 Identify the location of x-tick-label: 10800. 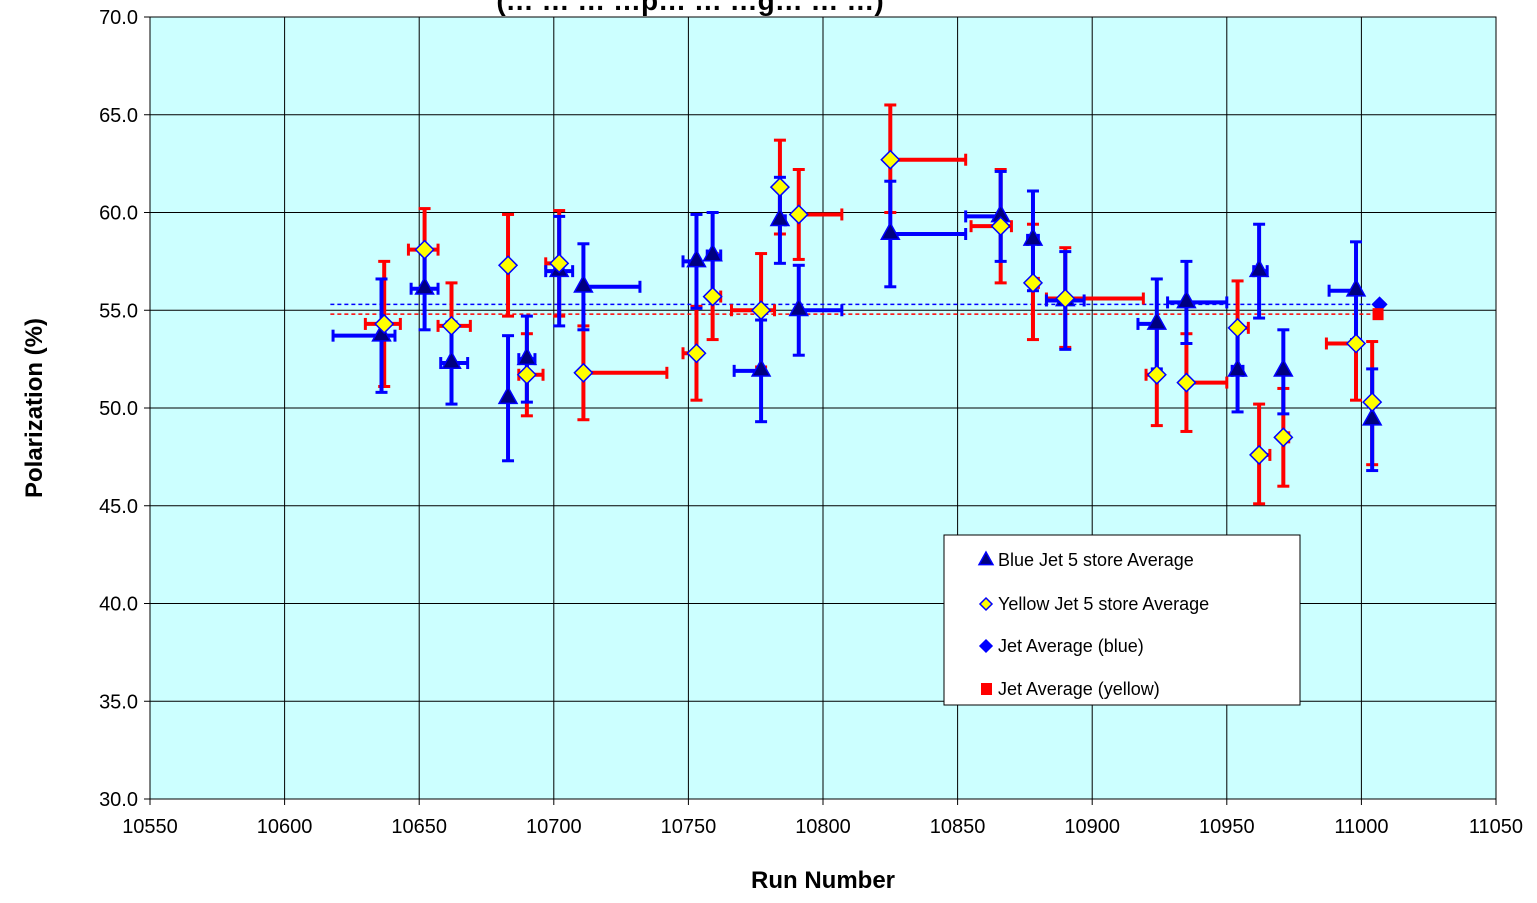
(823, 827).